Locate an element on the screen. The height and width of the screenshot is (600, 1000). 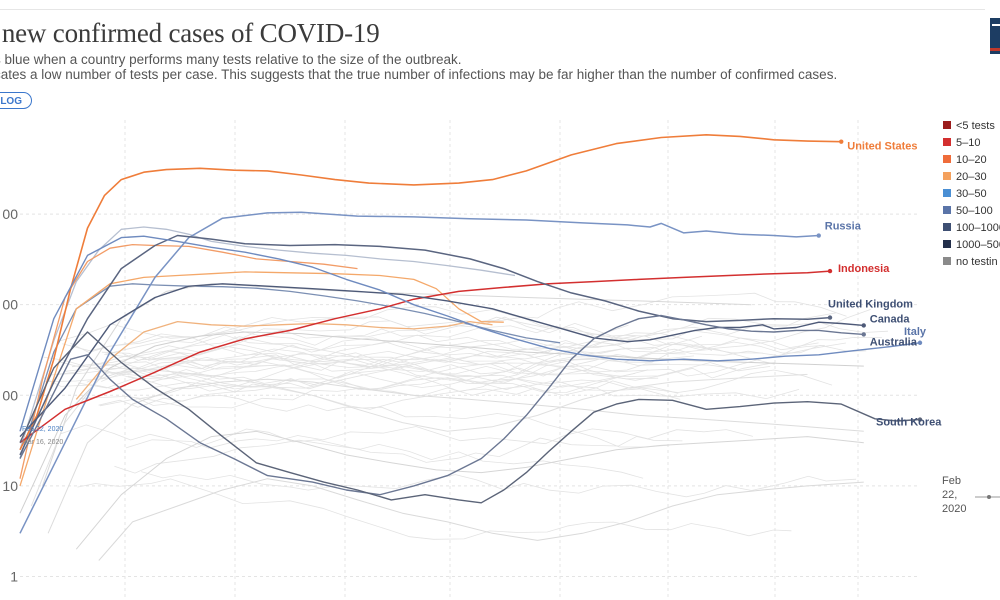
y-tick-label-0: 1 is located at coordinates (14, 576).